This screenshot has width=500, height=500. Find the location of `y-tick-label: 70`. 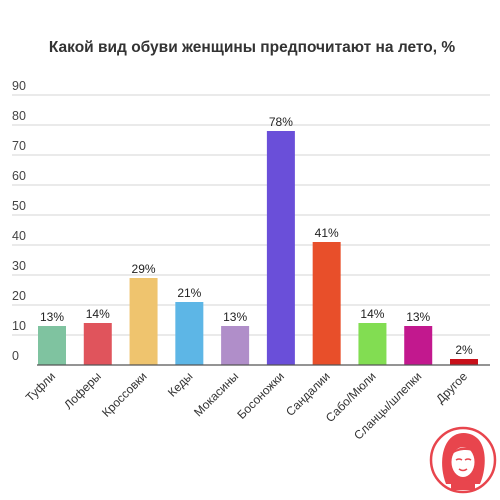

y-tick-label: 70 is located at coordinates (19, 146).